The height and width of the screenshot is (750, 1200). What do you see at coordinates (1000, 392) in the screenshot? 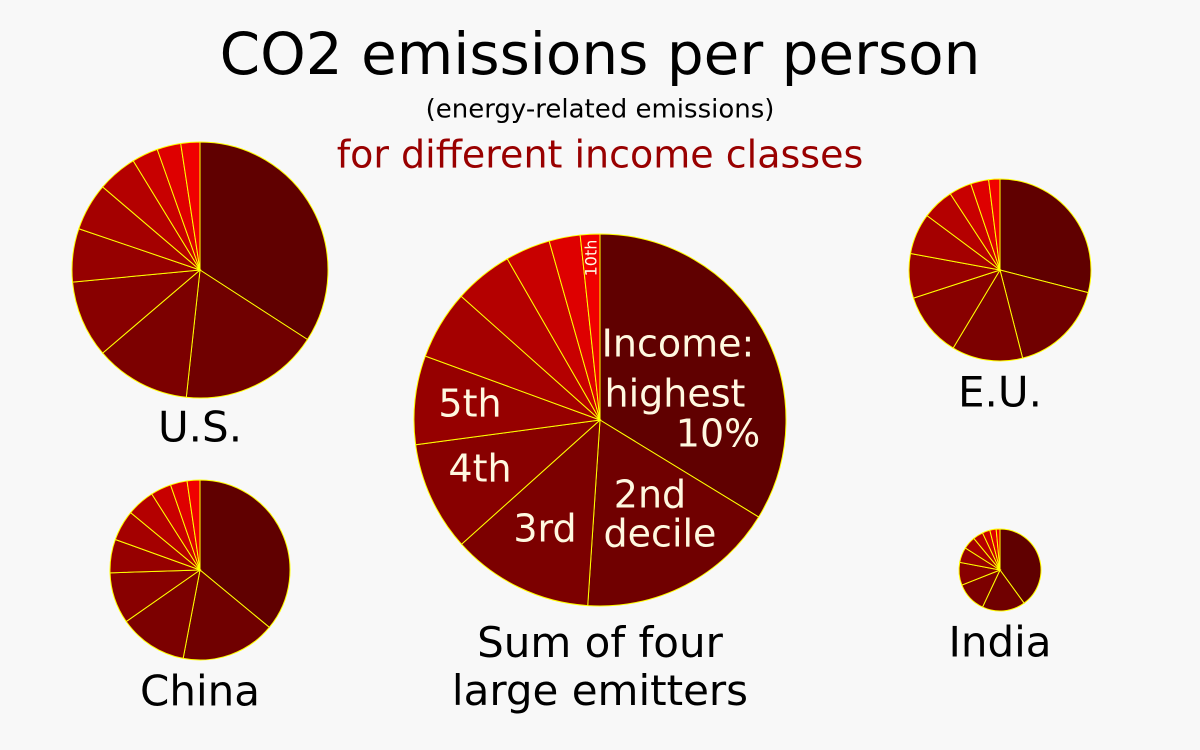
I see `pie-label: E.U.` at bounding box center [1000, 392].